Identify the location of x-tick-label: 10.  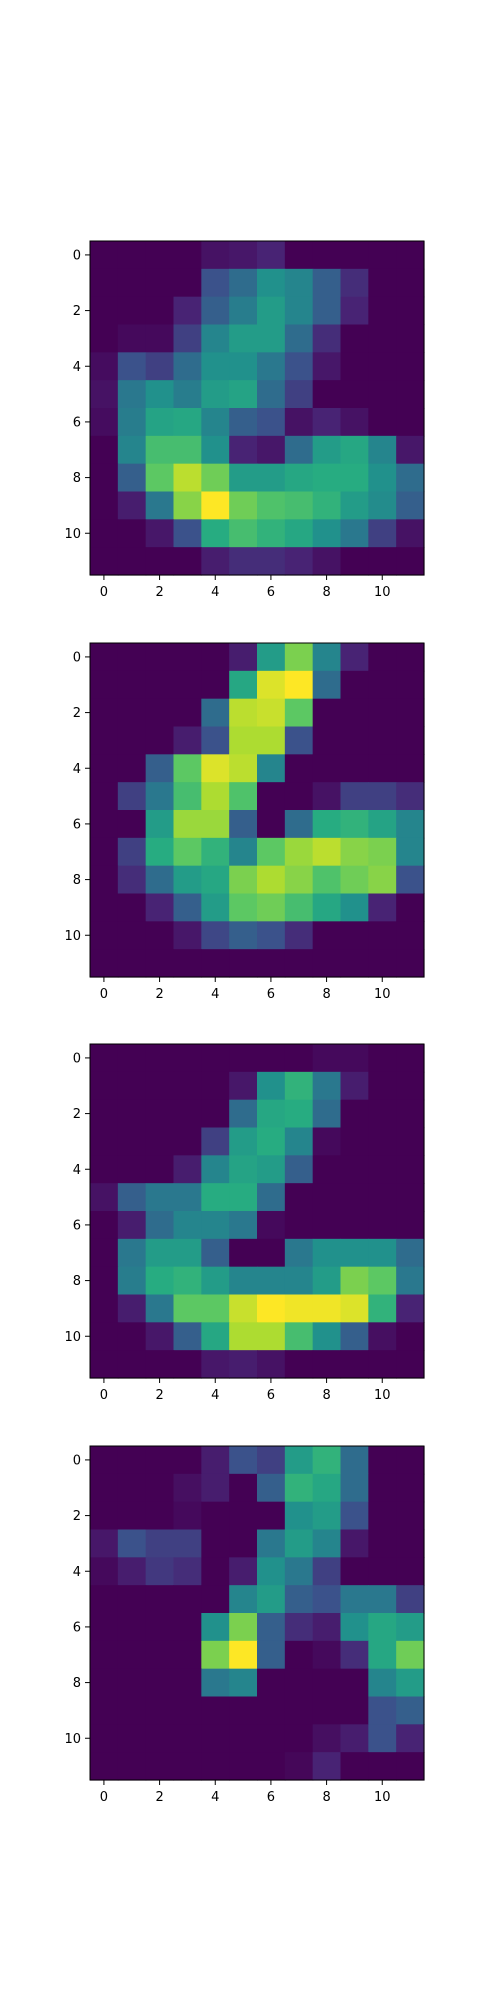
(382, 994).